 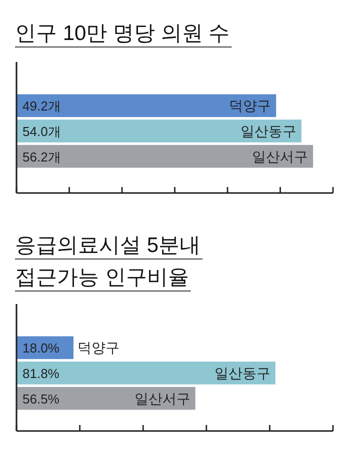 What do you see at coordinates (41, 156) in the screenshot?
I see `data-label: 56.2개` at bounding box center [41, 156].